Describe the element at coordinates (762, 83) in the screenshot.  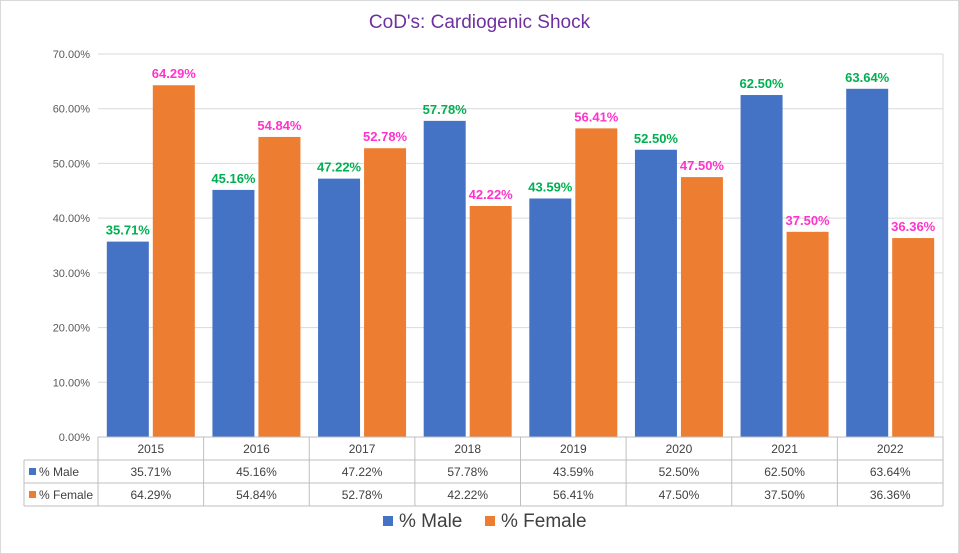
I see `data-label: 62.50%` at that location.